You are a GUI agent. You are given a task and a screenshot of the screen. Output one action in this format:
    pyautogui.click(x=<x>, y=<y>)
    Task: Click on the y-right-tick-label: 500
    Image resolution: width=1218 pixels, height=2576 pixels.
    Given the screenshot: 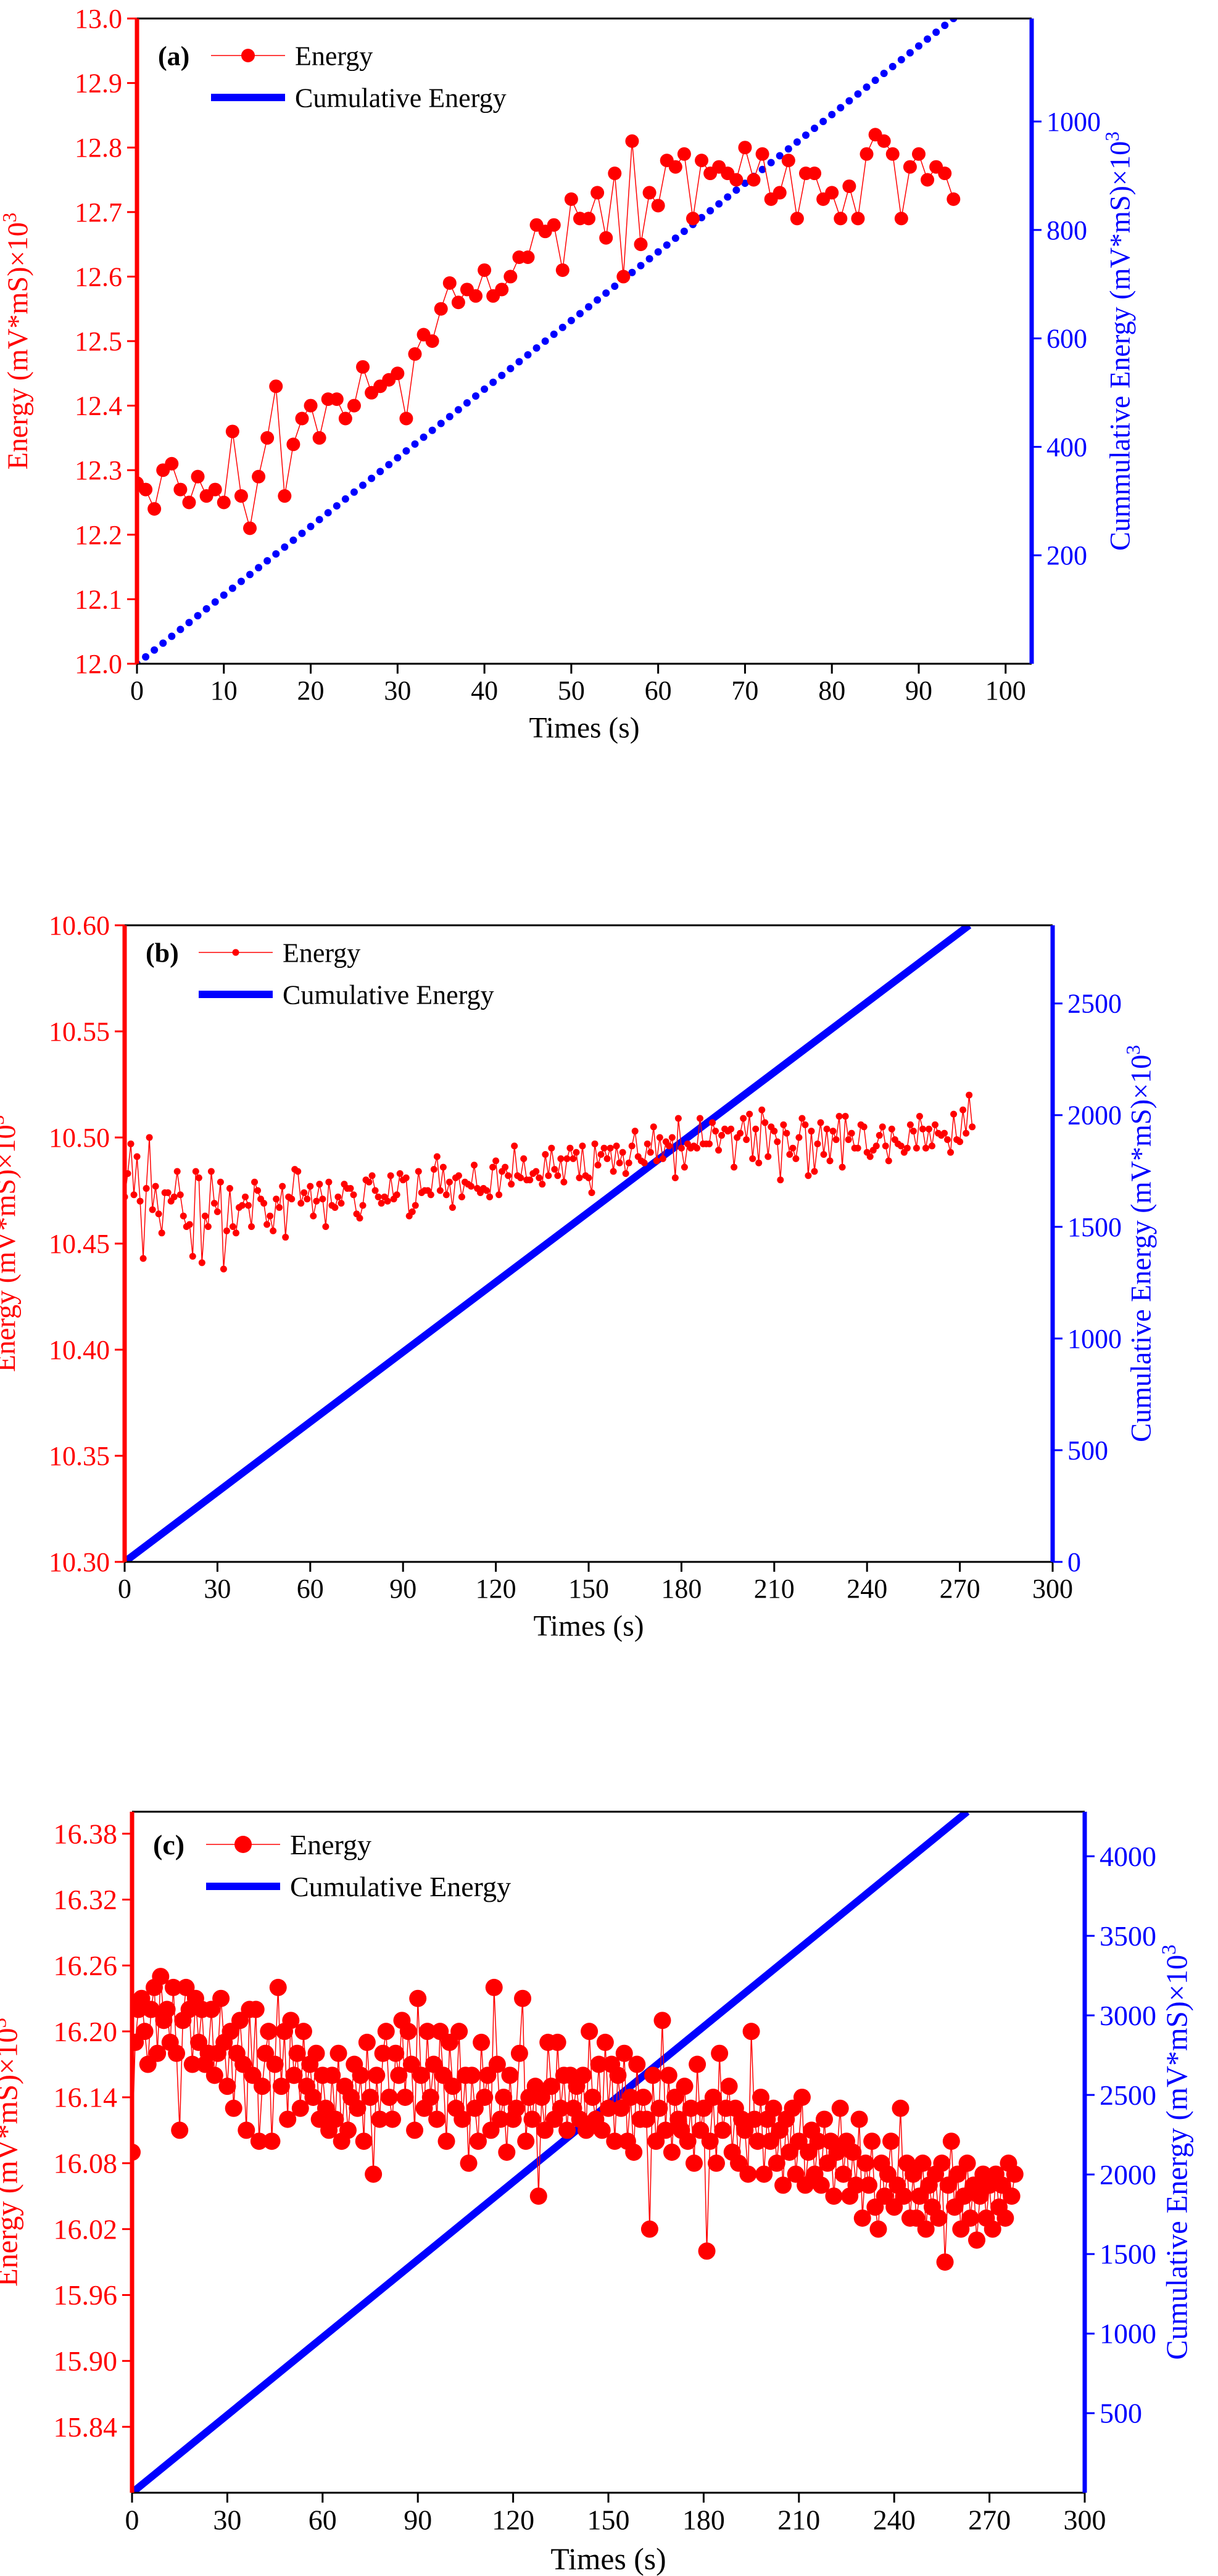 What is the action you would take?
    pyautogui.click(x=1121, y=2413)
    